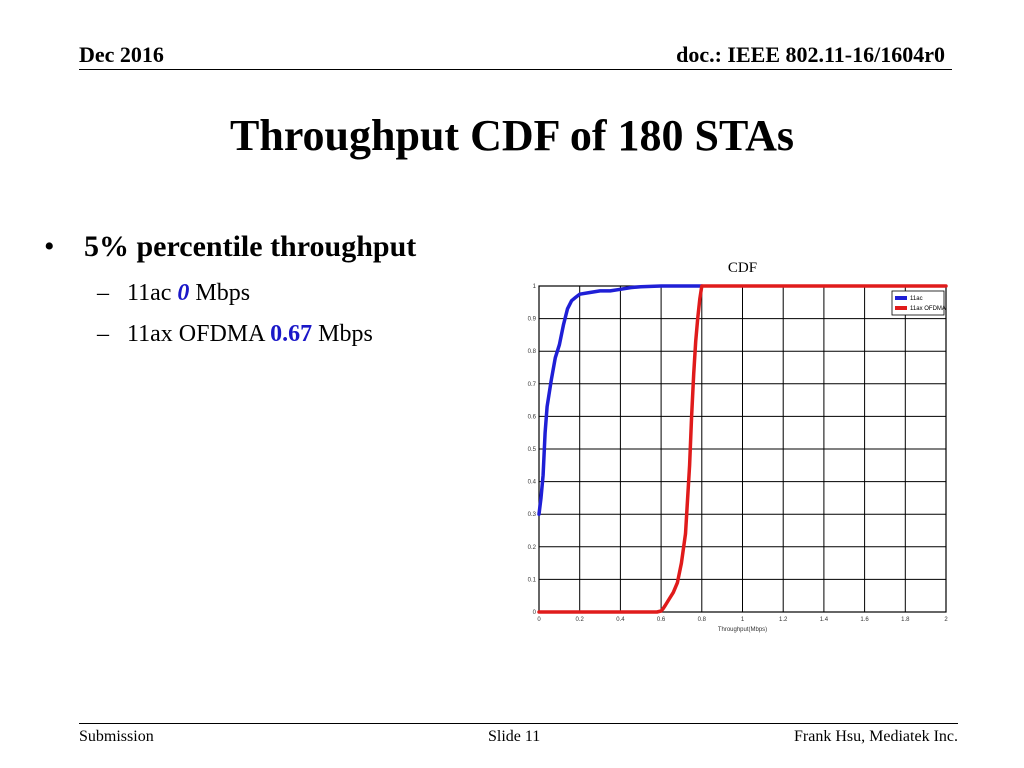 The height and width of the screenshot is (768, 1024). What do you see at coordinates (535, 613) in the screenshot?
I see `y-tick-label: 0` at bounding box center [535, 613].